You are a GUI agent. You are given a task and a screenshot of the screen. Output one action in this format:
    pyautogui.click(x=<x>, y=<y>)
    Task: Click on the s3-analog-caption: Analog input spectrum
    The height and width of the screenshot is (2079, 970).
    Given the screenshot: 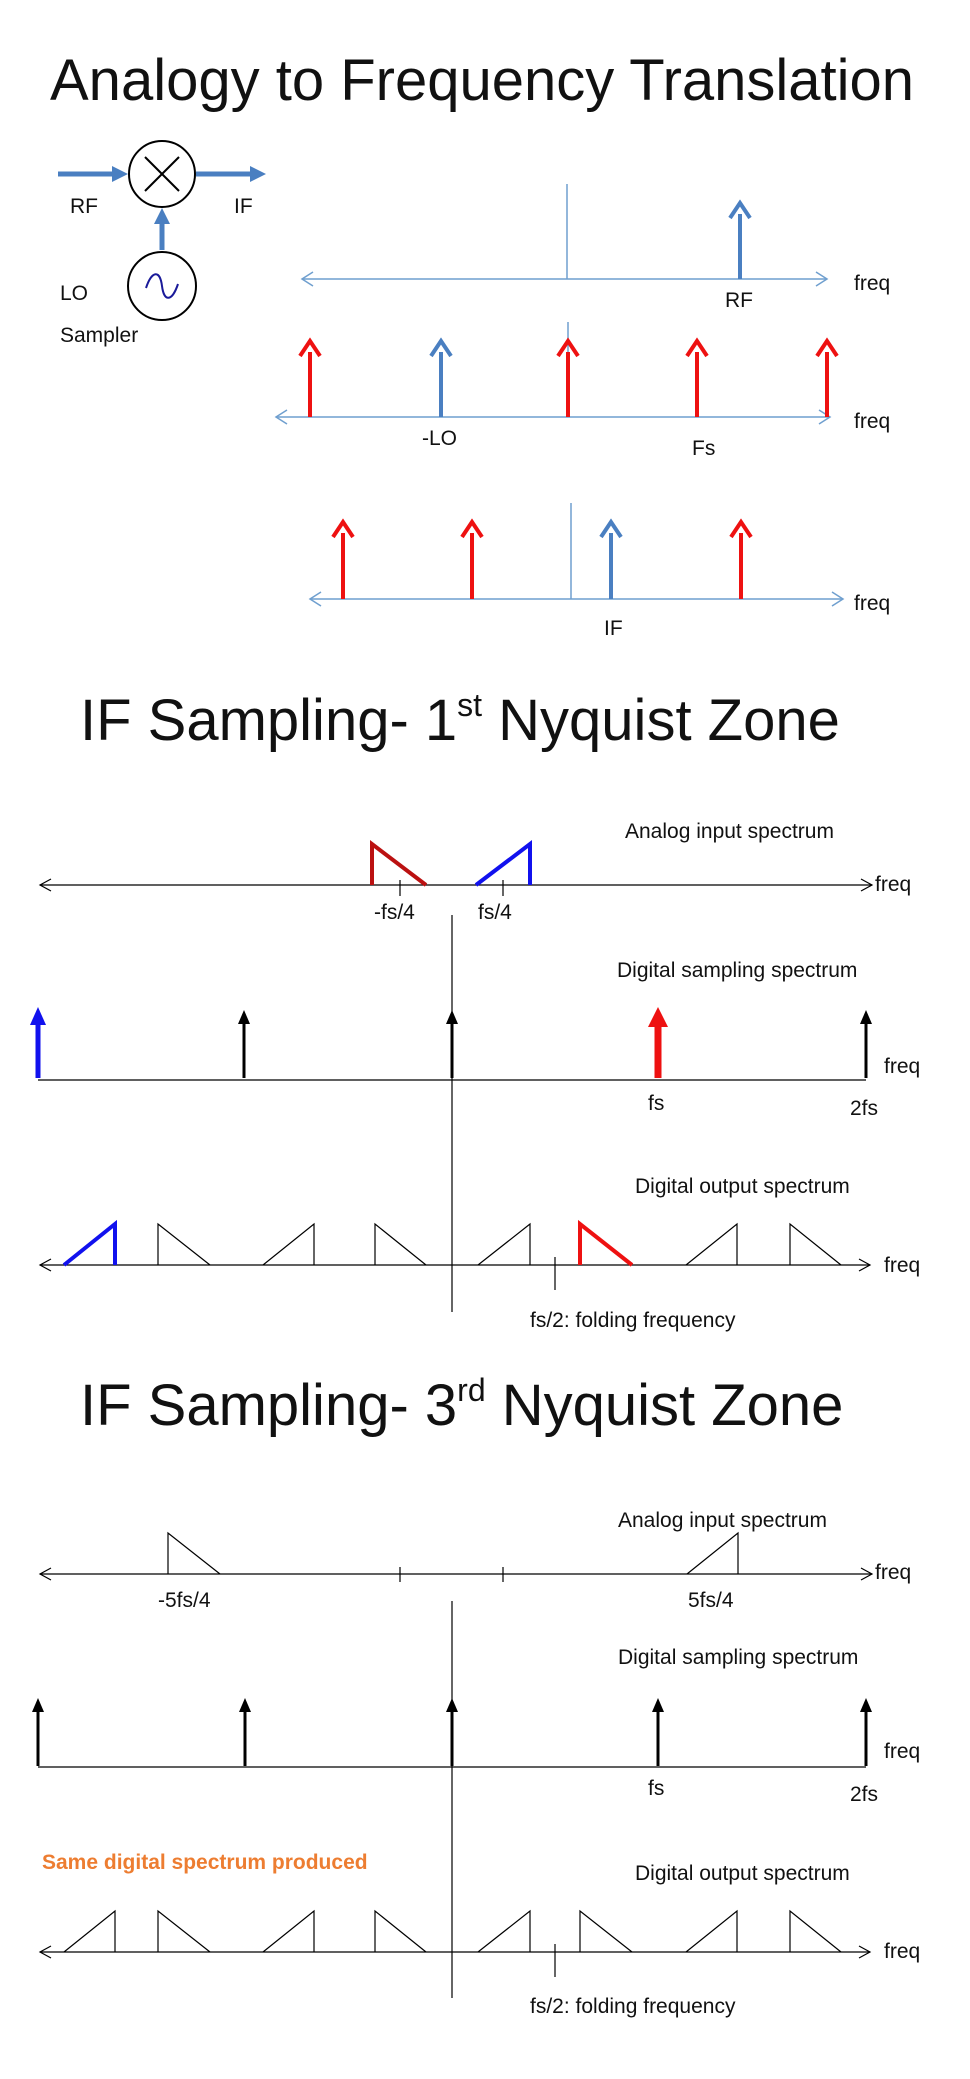 What is the action you would take?
    pyautogui.click(x=722, y=1520)
    